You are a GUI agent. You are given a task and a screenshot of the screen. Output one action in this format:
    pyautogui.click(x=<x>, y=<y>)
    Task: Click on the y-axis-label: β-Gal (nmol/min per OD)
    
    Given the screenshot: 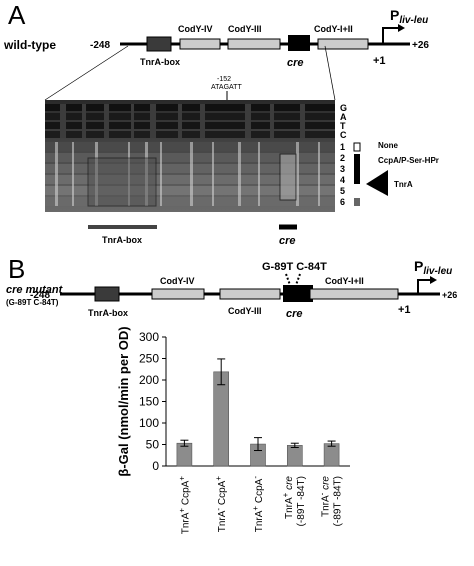 What is the action you would take?
    pyautogui.click(x=123, y=401)
    